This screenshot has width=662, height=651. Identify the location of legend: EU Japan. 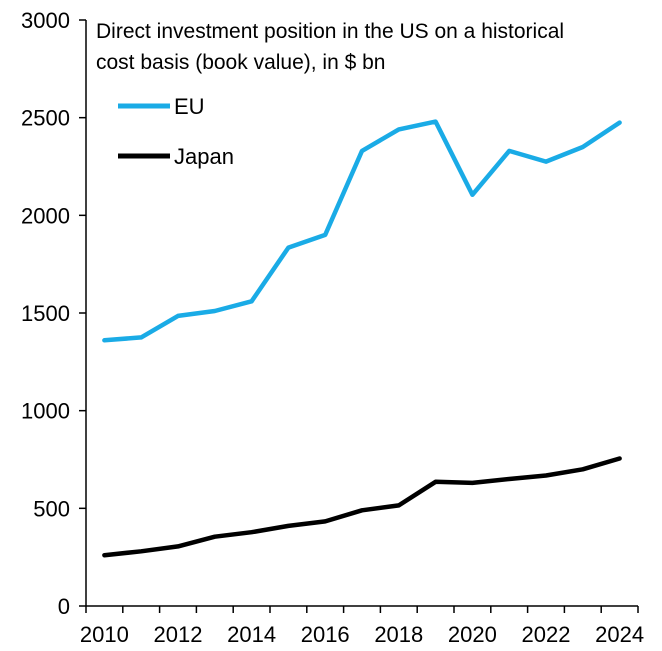
(176, 131).